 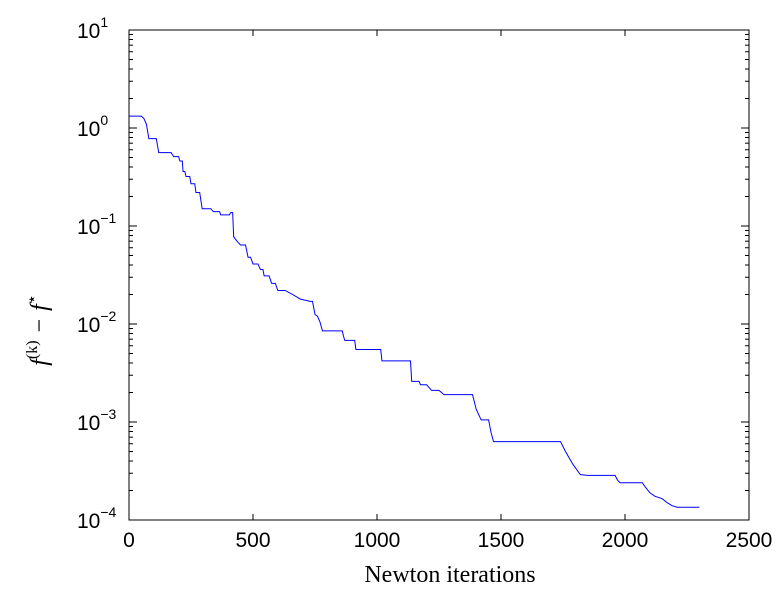 I want to click on y-tick-label: 10¹, so click(x=92, y=28).